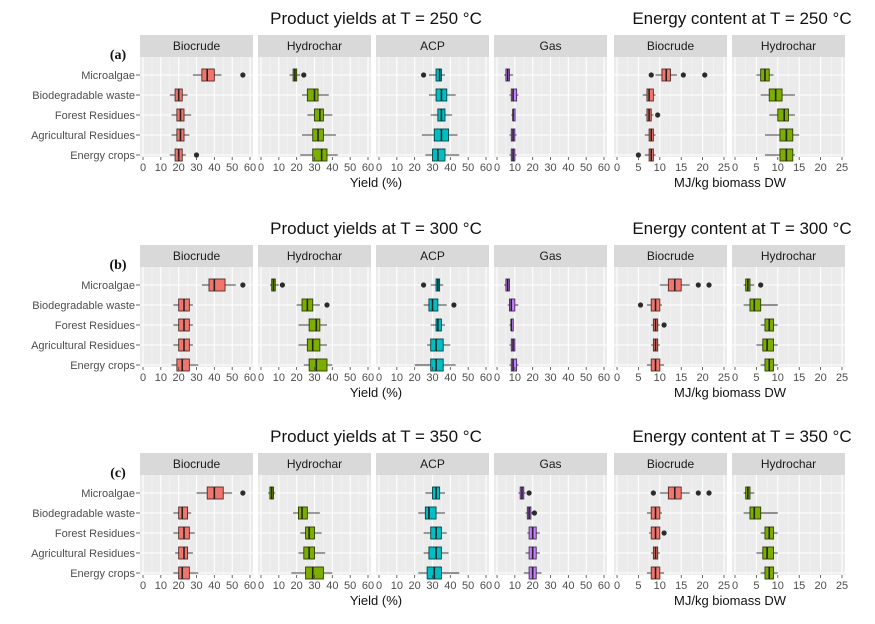 This screenshot has width=875, height=624. What do you see at coordinates (552, 314) in the screenshot?
I see `panel-yield-gas-1: Gas 0 10 20 30 40 50 60` at bounding box center [552, 314].